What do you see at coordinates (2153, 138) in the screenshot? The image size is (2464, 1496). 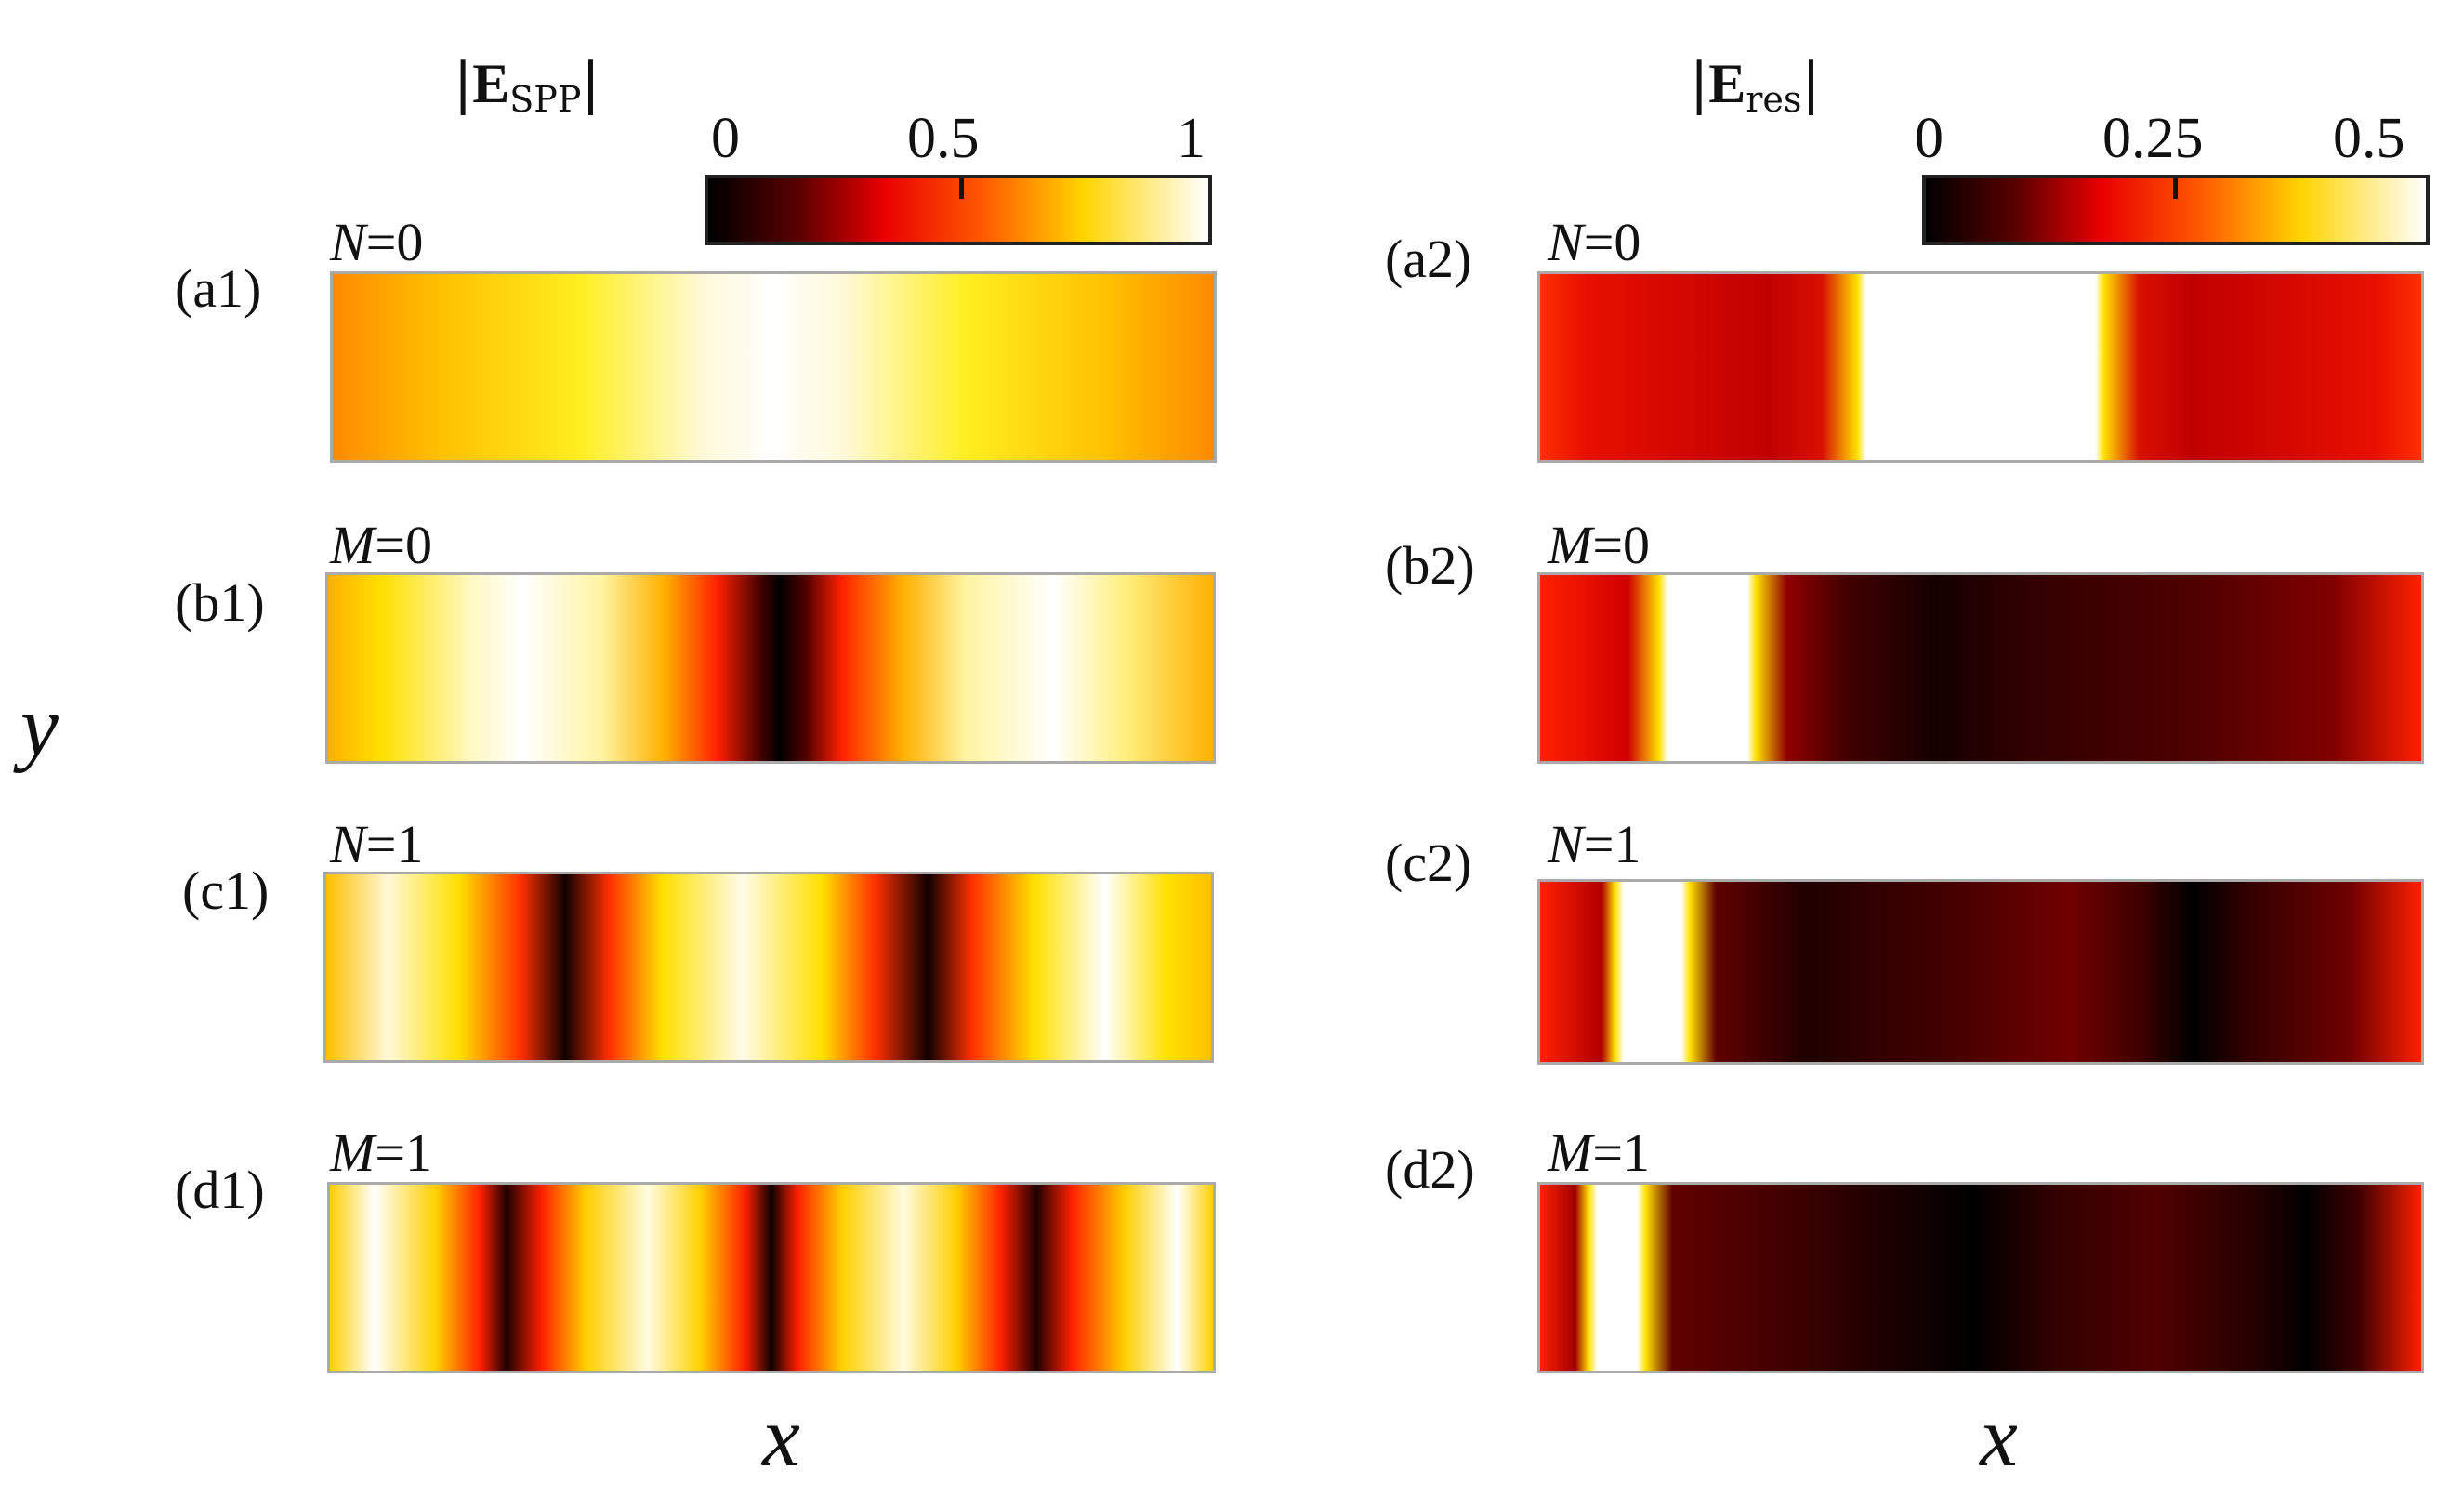 I see `colorbar-right-tick-mid: 0.25` at bounding box center [2153, 138].